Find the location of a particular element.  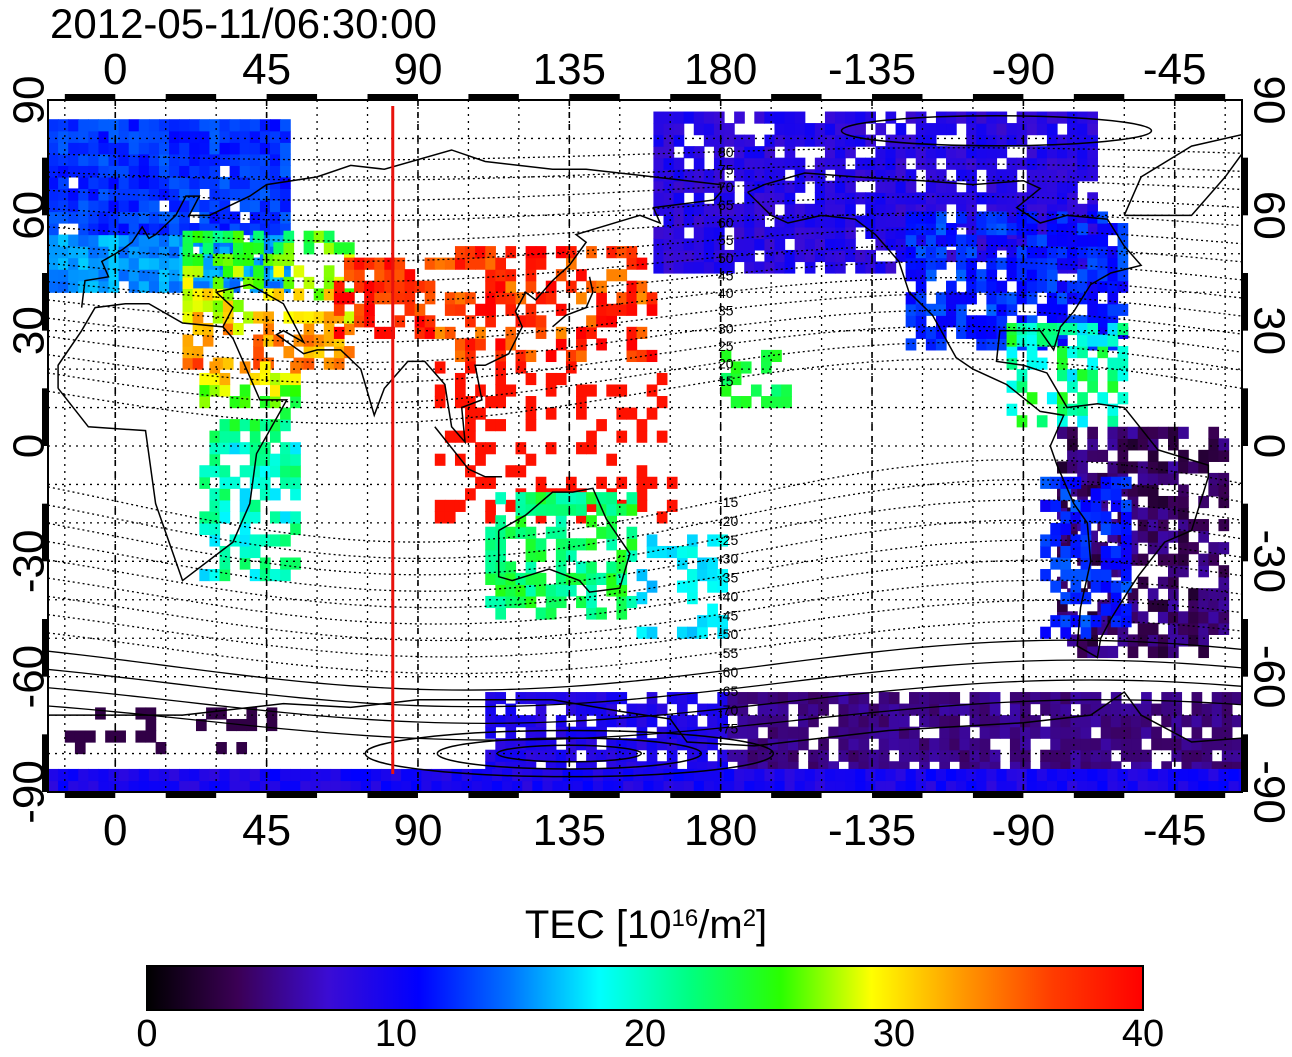

colorbar-tick-label: 10 is located at coordinates (396, 1034).